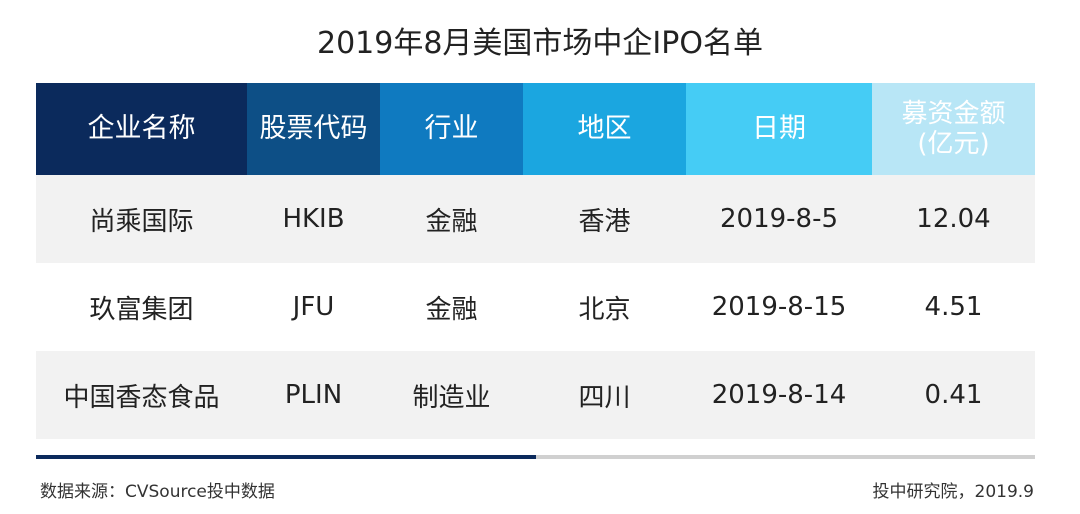  Describe the element at coordinates (141, 397) in the screenshot. I see `cell-company-name: 中国香态食品` at that location.